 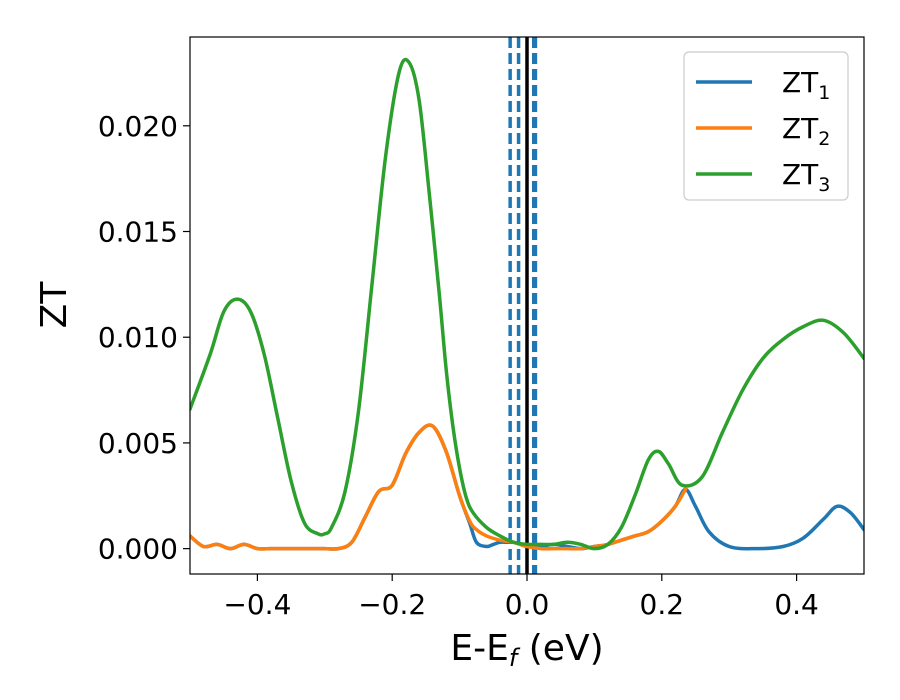 I want to click on y-tick-label: 0.015, so click(x=138, y=232).